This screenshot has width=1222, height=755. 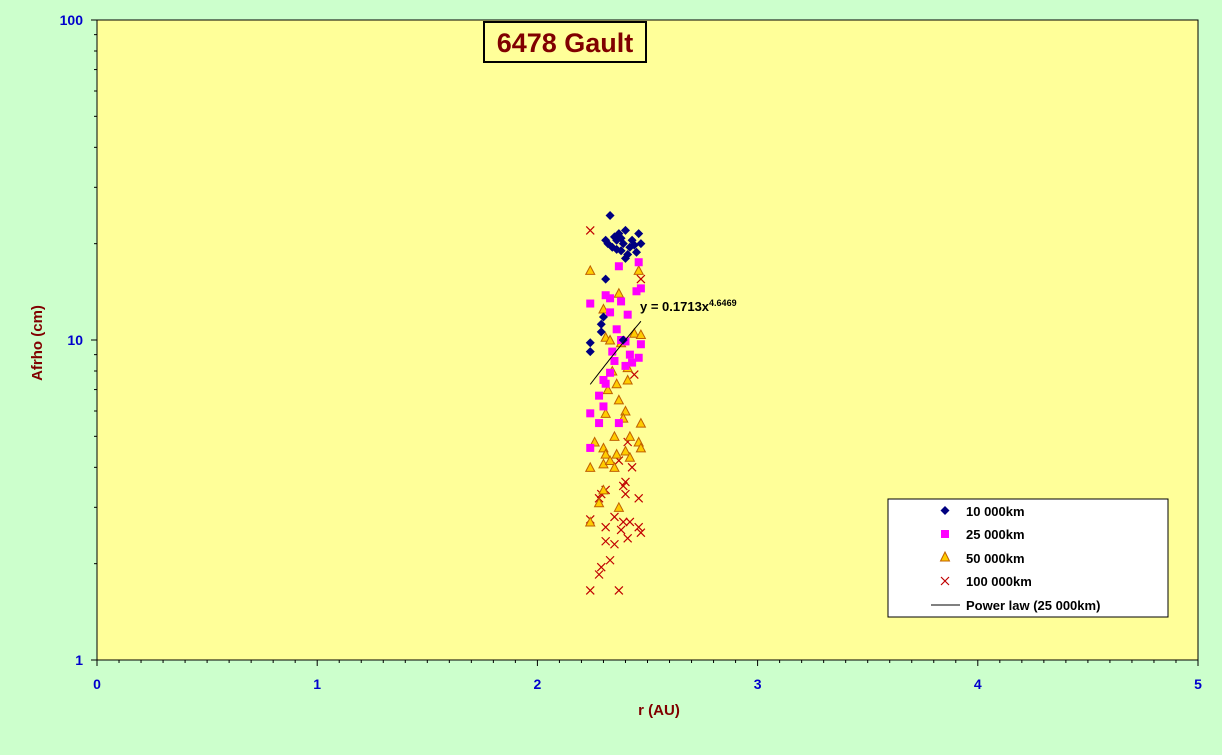 I want to click on x-tick-label: 5, so click(x=1198, y=684).